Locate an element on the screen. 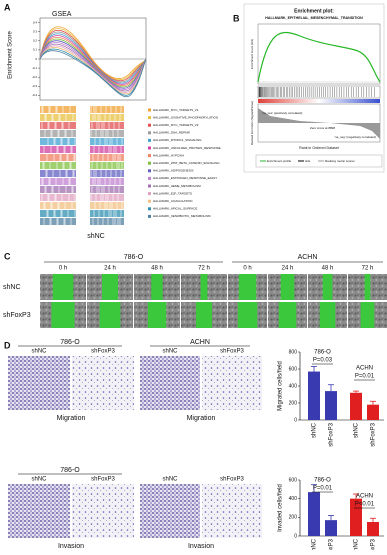 The height and width of the screenshot is (555, 387). y-tick-label: 800 is located at coordinates (293, 352).